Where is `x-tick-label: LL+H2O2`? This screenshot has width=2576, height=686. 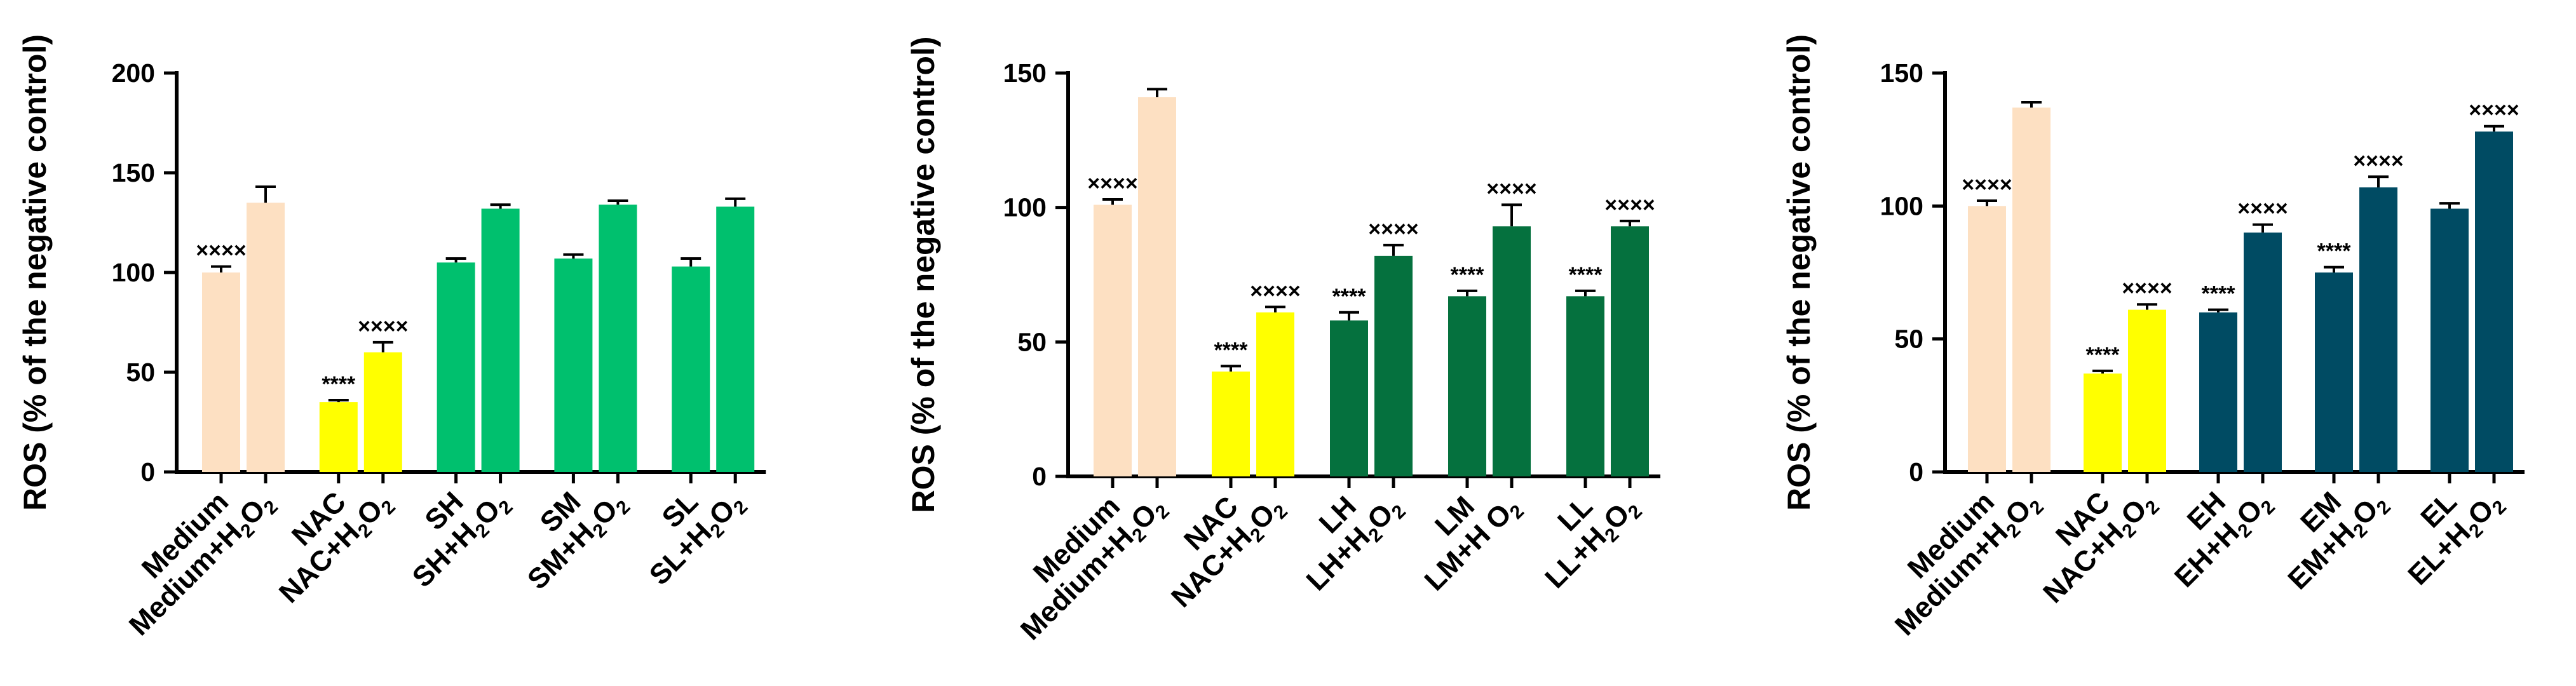 x-tick-label: LL+H2O2 is located at coordinates (1592, 544).